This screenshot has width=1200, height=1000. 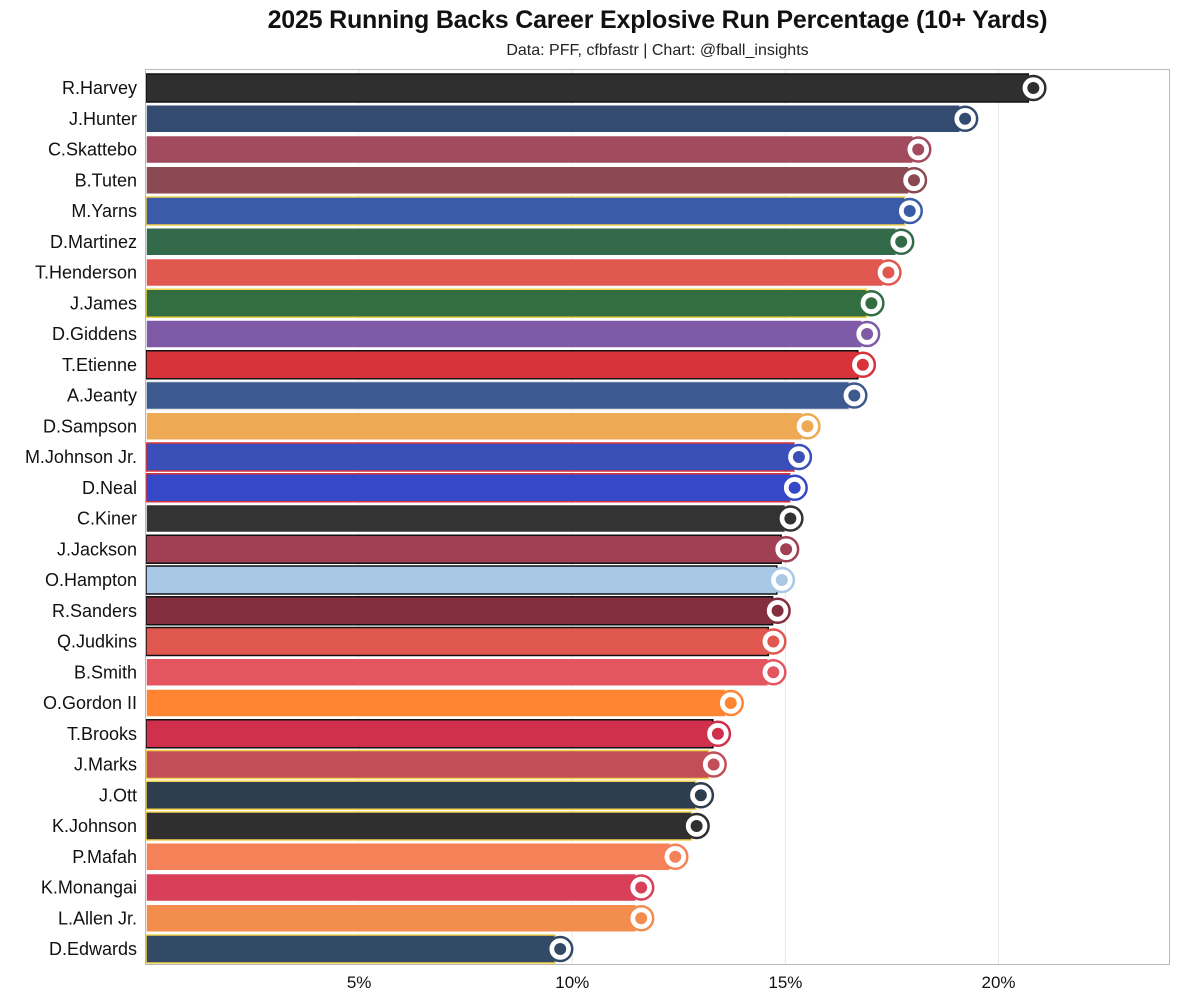 What do you see at coordinates (89, 888) in the screenshot?
I see `category-label: K.Monangai` at bounding box center [89, 888].